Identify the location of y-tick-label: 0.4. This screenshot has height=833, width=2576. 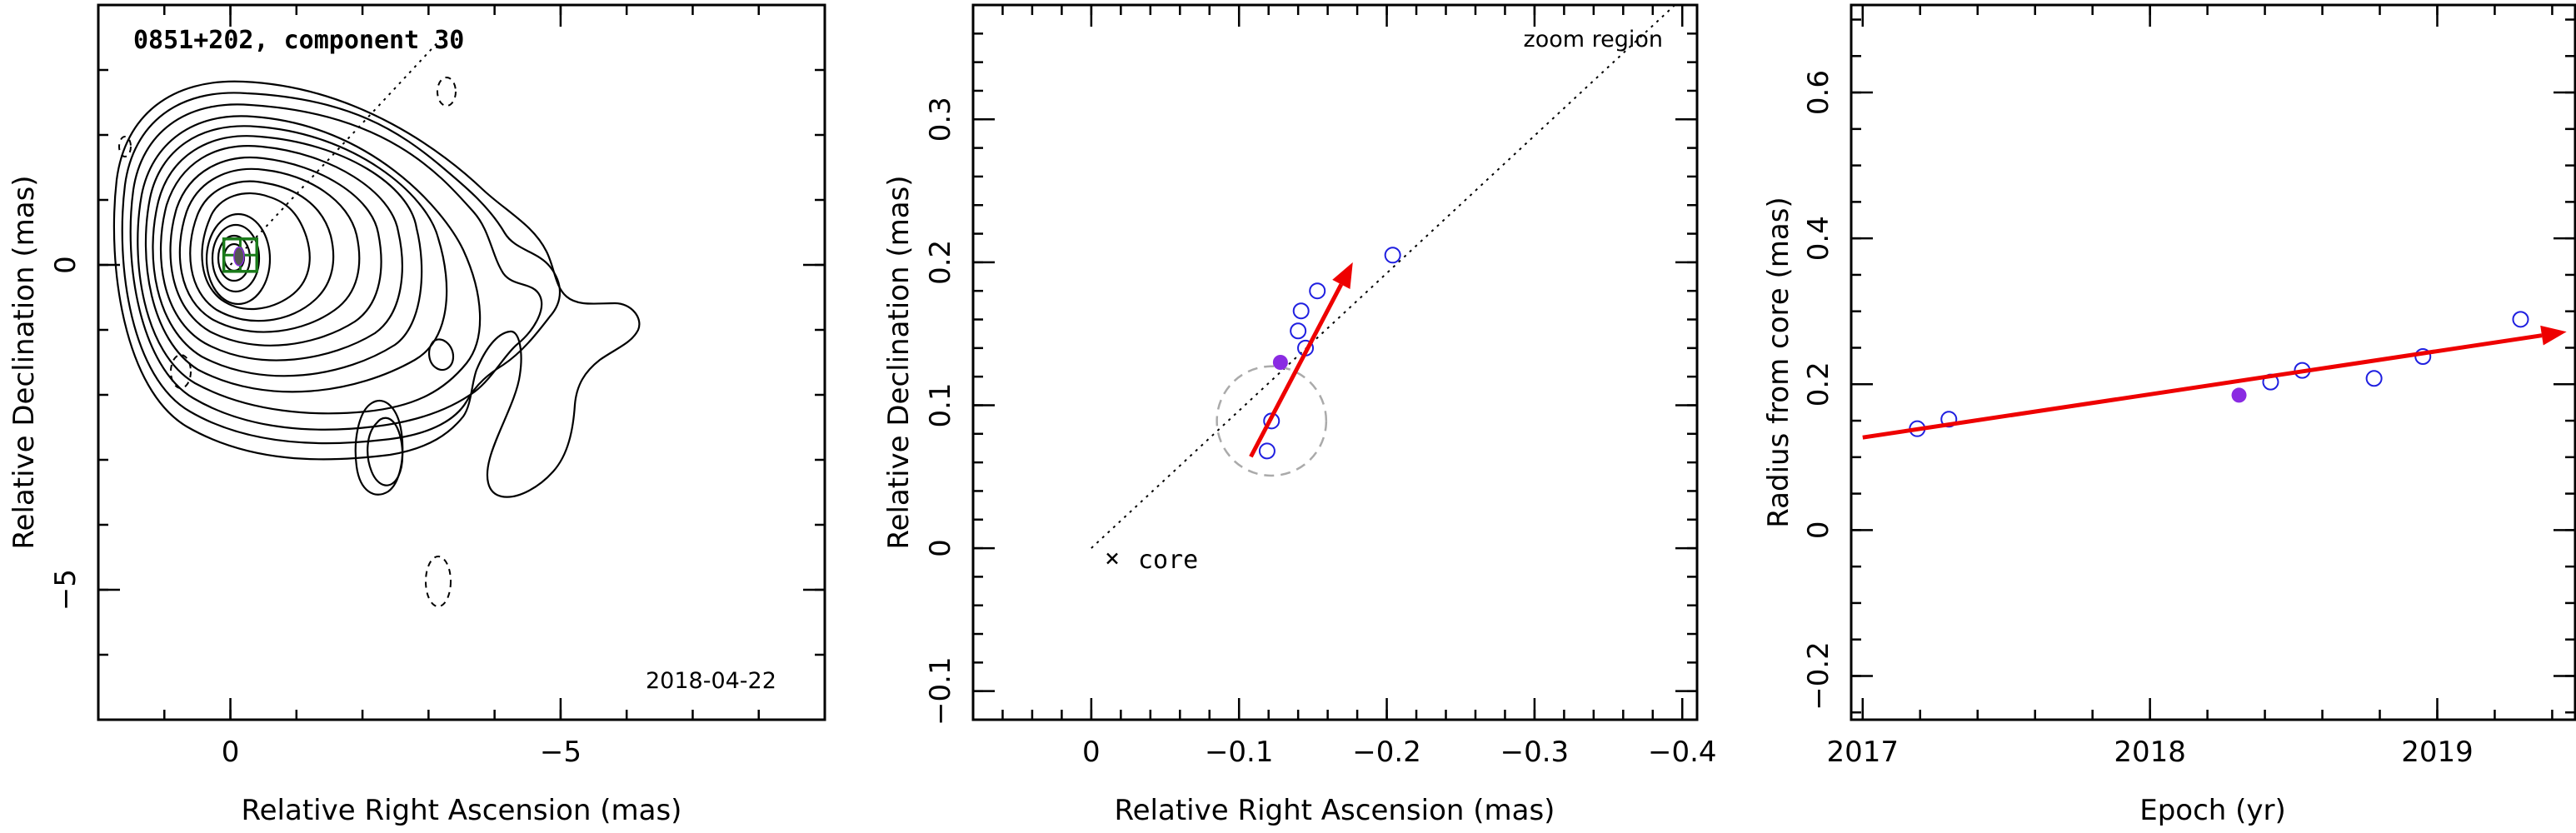
(1818, 238).